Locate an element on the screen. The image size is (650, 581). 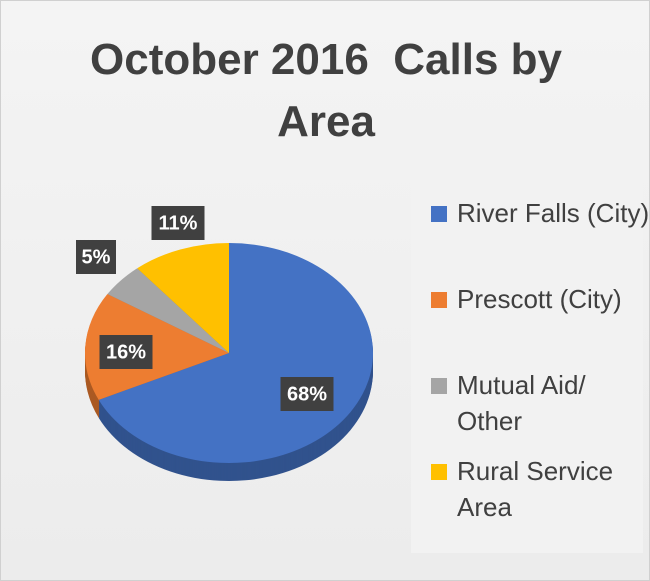
legend-item: River Falls (City) is located at coordinates (540, 213).